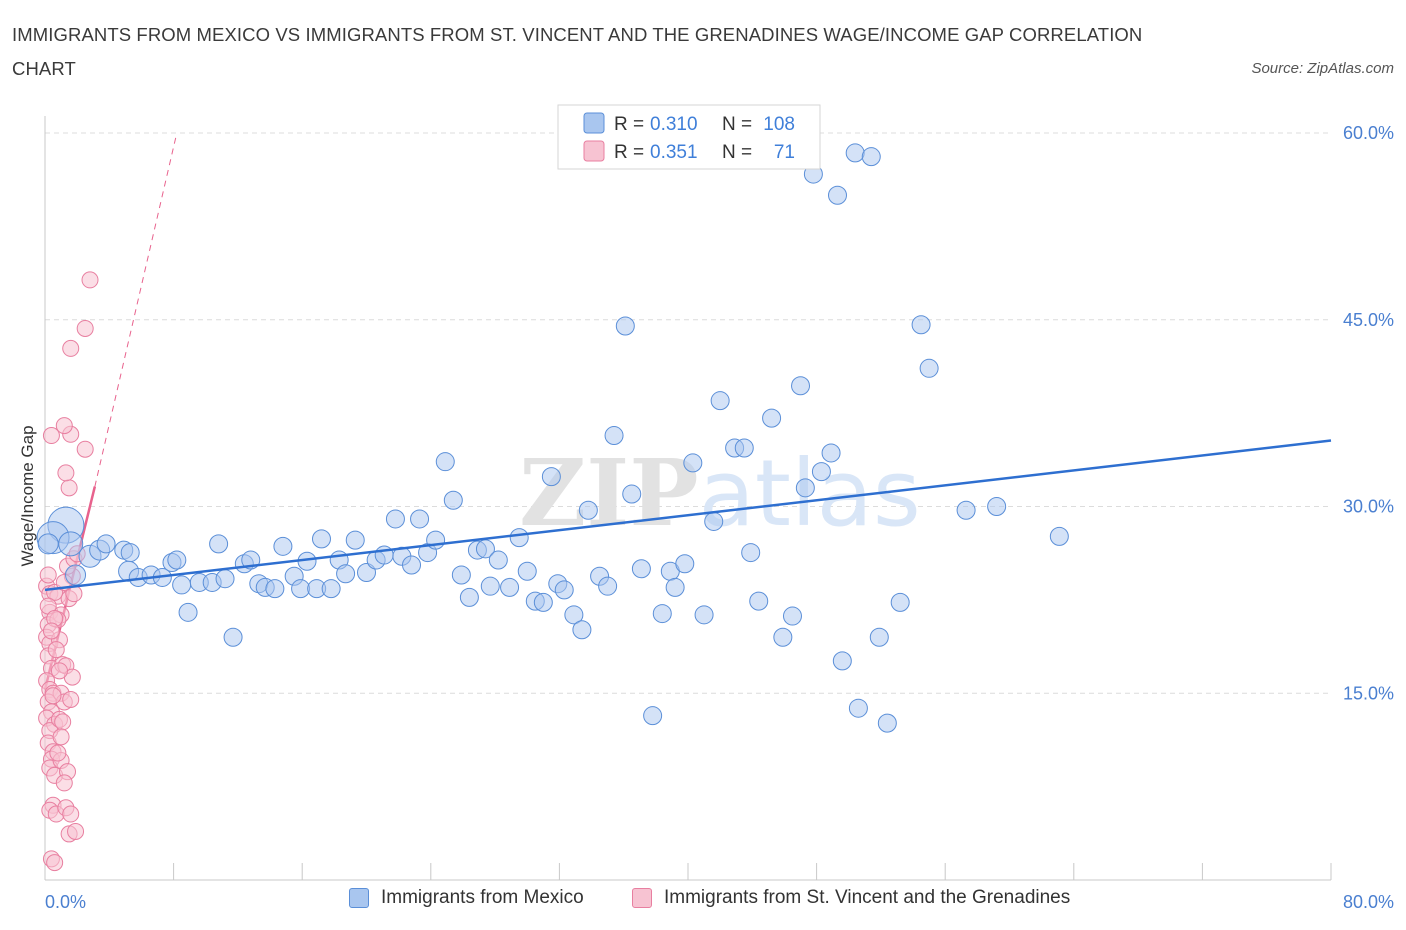 Image resolution: width=1406 pixels, height=930 pixels. Describe the element at coordinates (629, 124) in the screenshot. I see `legend-r-label-blue: R =` at that location.